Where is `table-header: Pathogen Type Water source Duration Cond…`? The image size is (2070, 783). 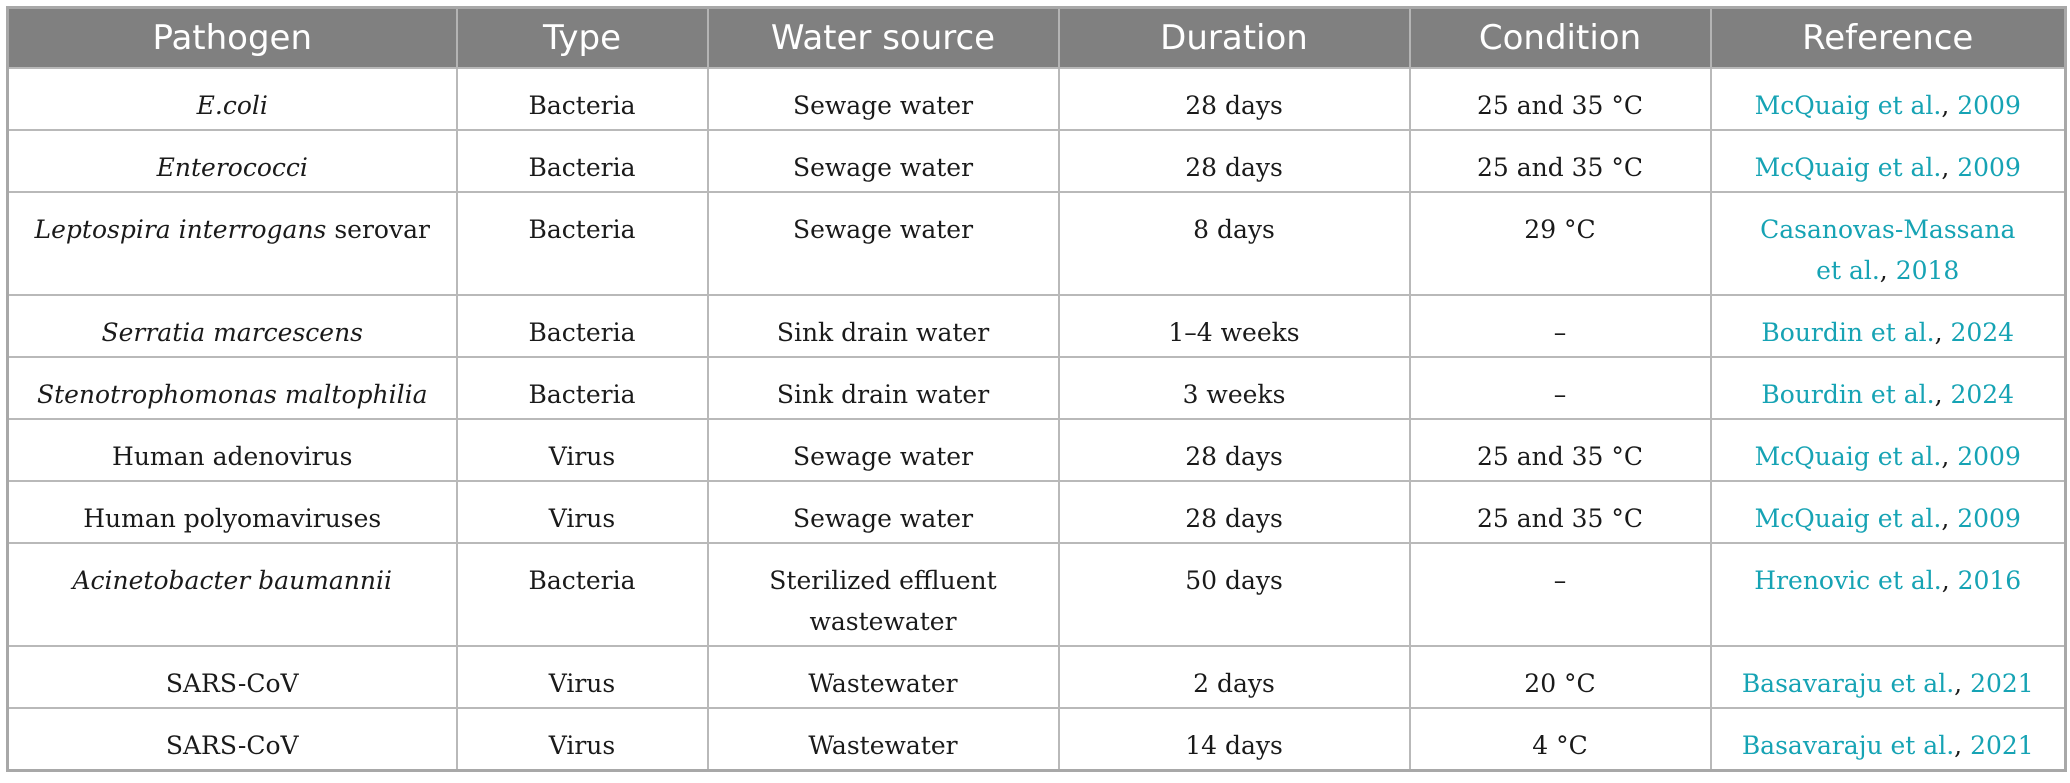 table-header: Pathogen Type Water source Duration Cond… is located at coordinates (1036, 37).